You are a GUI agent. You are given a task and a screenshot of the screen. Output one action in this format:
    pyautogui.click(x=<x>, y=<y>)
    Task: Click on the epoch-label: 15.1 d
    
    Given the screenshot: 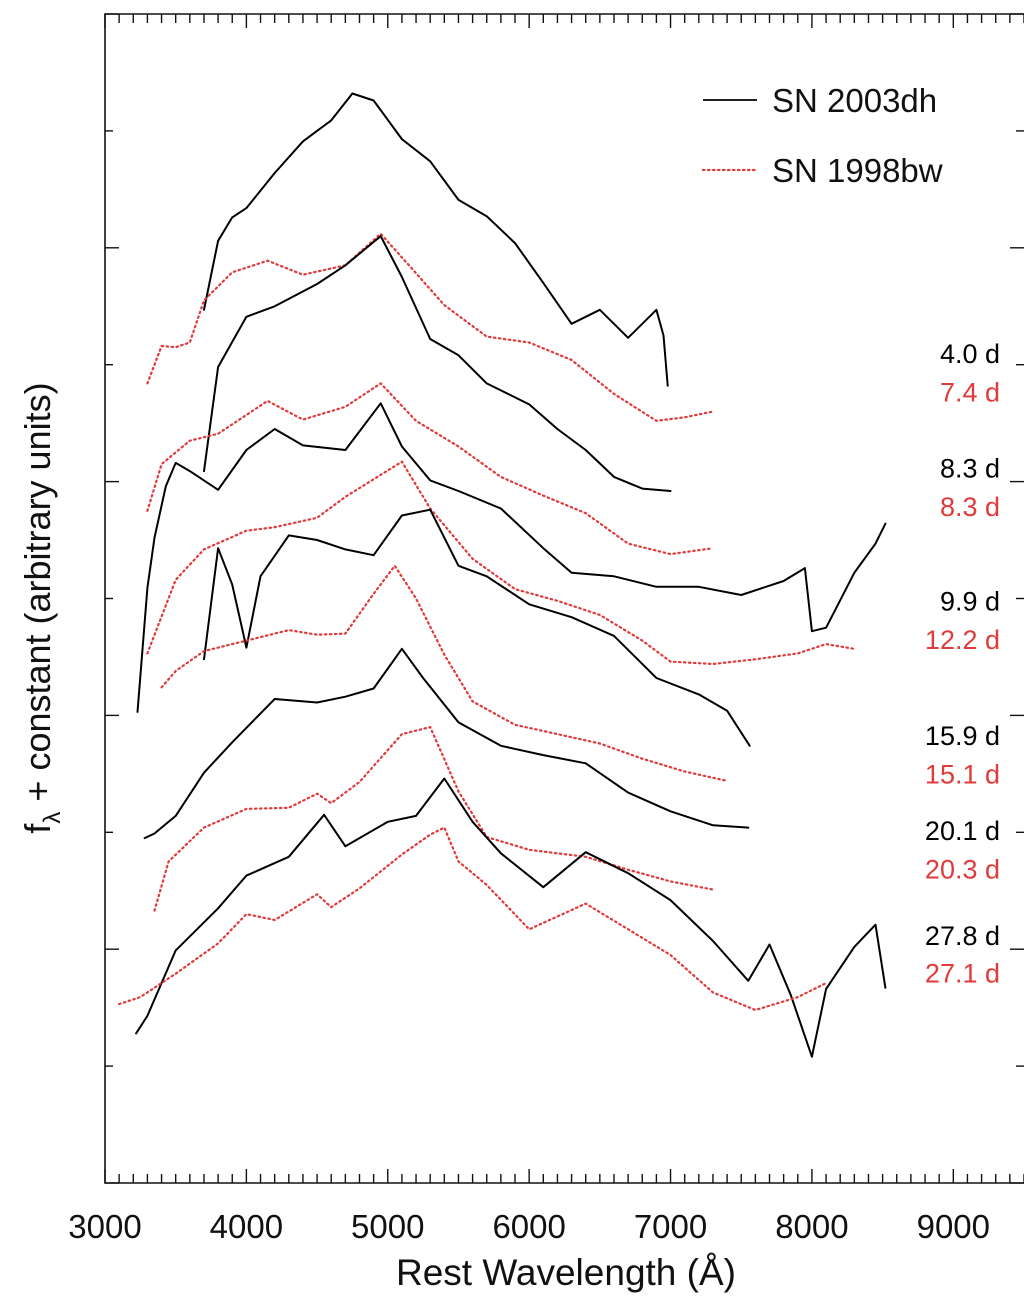 What is the action you would take?
    pyautogui.click(x=962, y=775)
    